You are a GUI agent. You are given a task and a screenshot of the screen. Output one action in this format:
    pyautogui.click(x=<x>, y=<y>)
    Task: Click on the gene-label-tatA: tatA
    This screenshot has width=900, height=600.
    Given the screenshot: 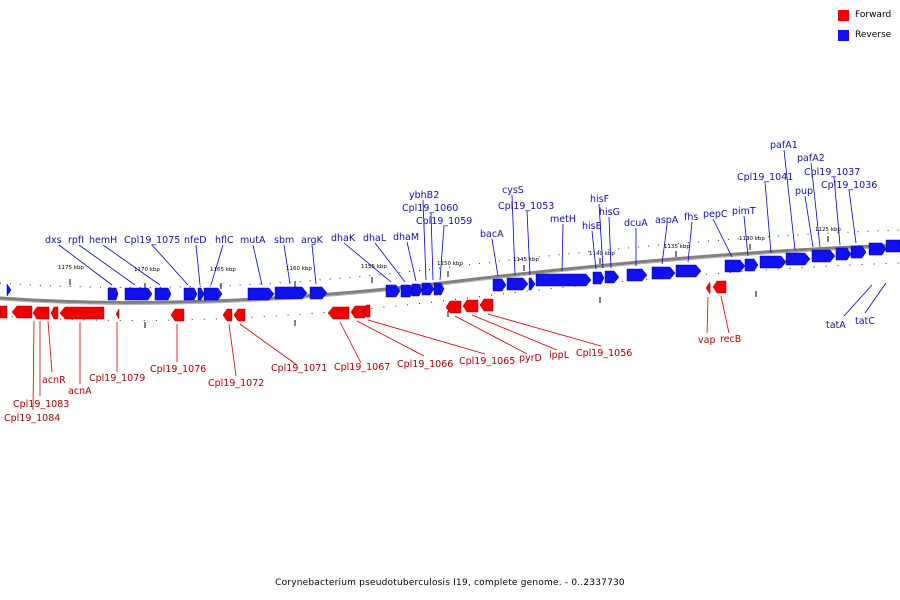 What is the action you would take?
    pyautogui.click(x=836, y=325)
    